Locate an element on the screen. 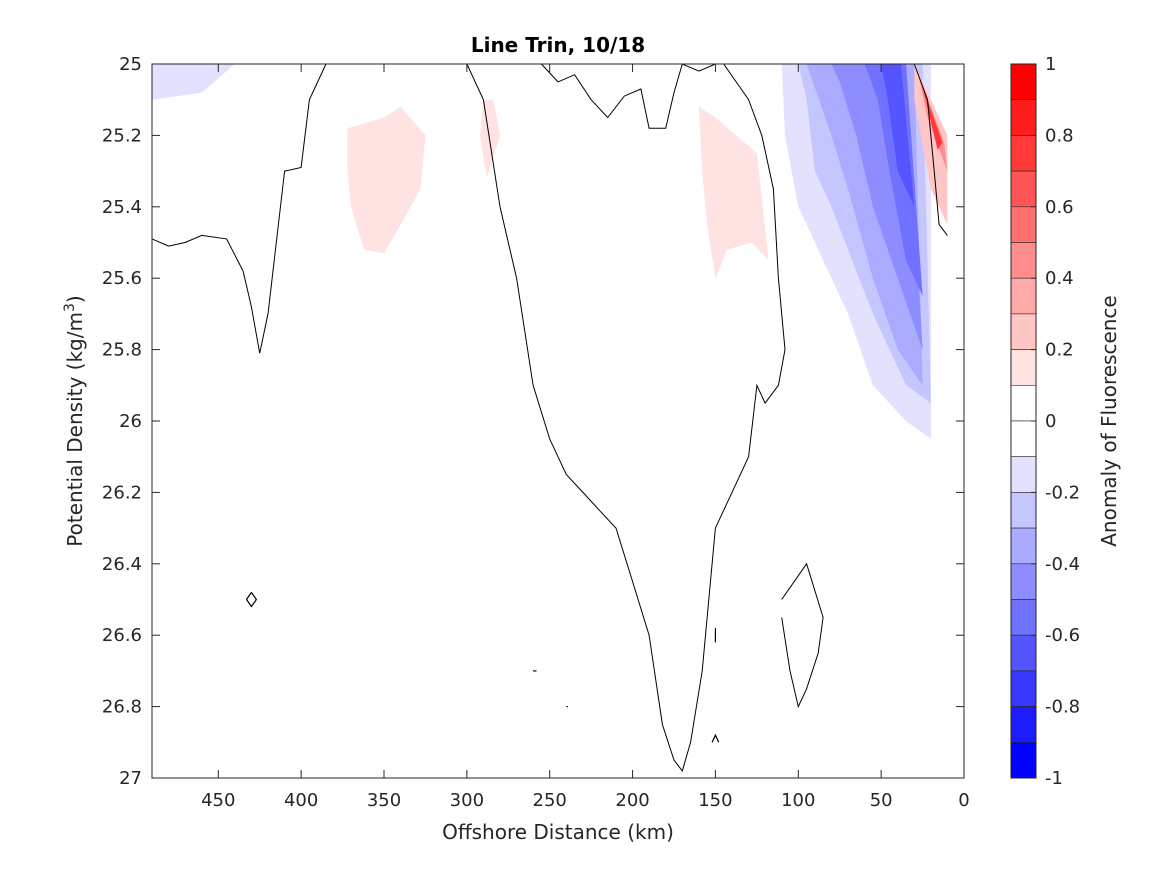 The image size is (1167, 875). colorbar-tick-label: 0.4 is located at coordinates (1059, 278).